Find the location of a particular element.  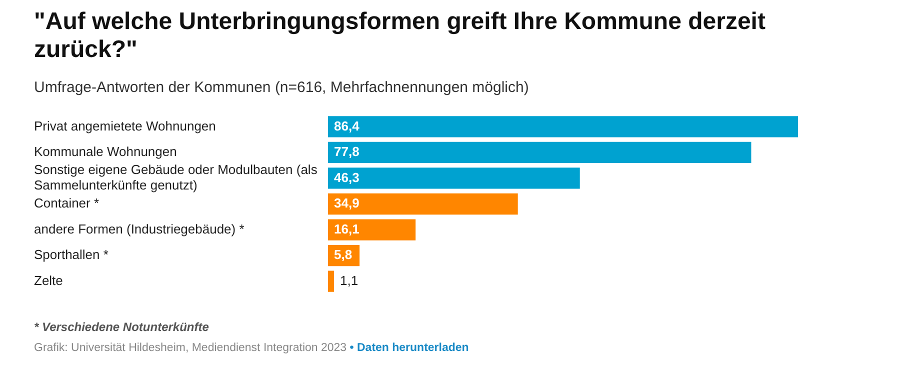

text: • Daten herunterladen is located at coordinates (408, 348).